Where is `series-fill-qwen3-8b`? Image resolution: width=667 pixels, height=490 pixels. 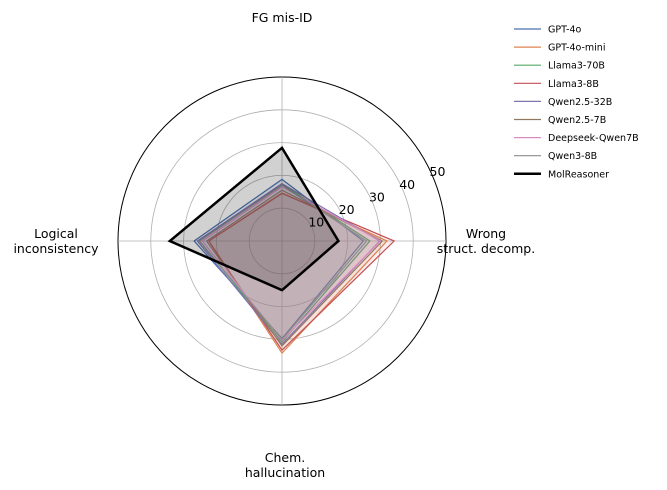 series-fill-qwen3-8b is located at coordinates (283, 262).